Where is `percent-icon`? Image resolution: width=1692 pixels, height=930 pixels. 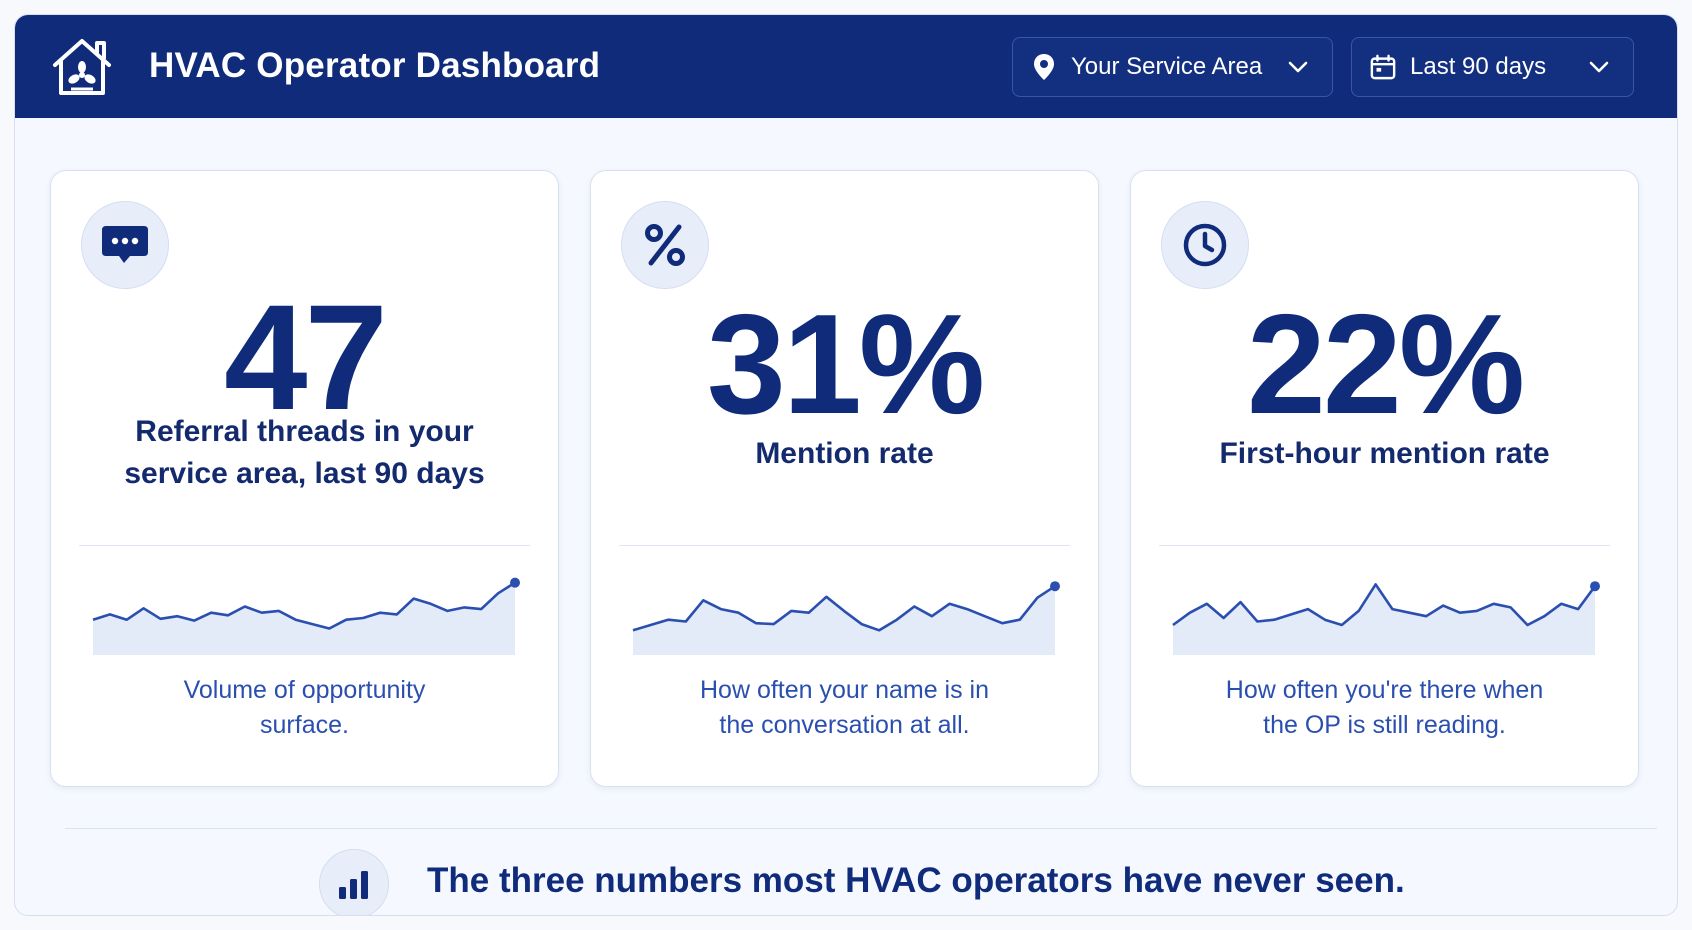
percent-icon is located at coordinates (665, 245).